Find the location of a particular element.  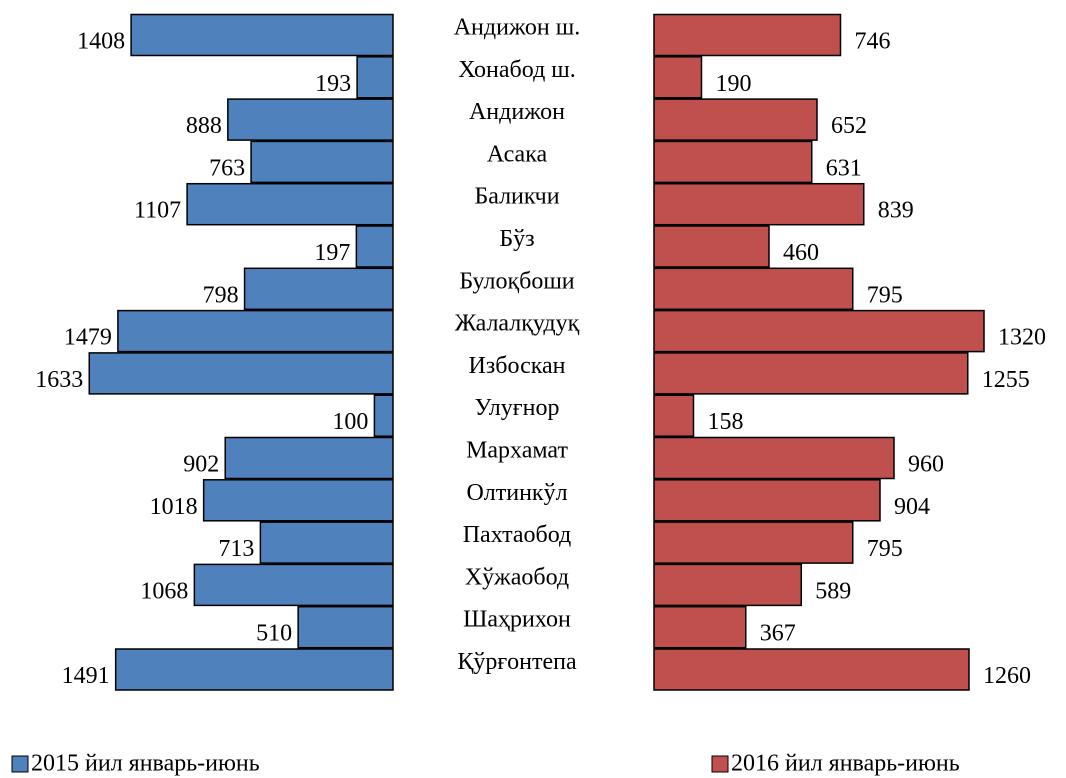

legend-label: 2016 йил январь-июнь is located at coordinates (845, 764).